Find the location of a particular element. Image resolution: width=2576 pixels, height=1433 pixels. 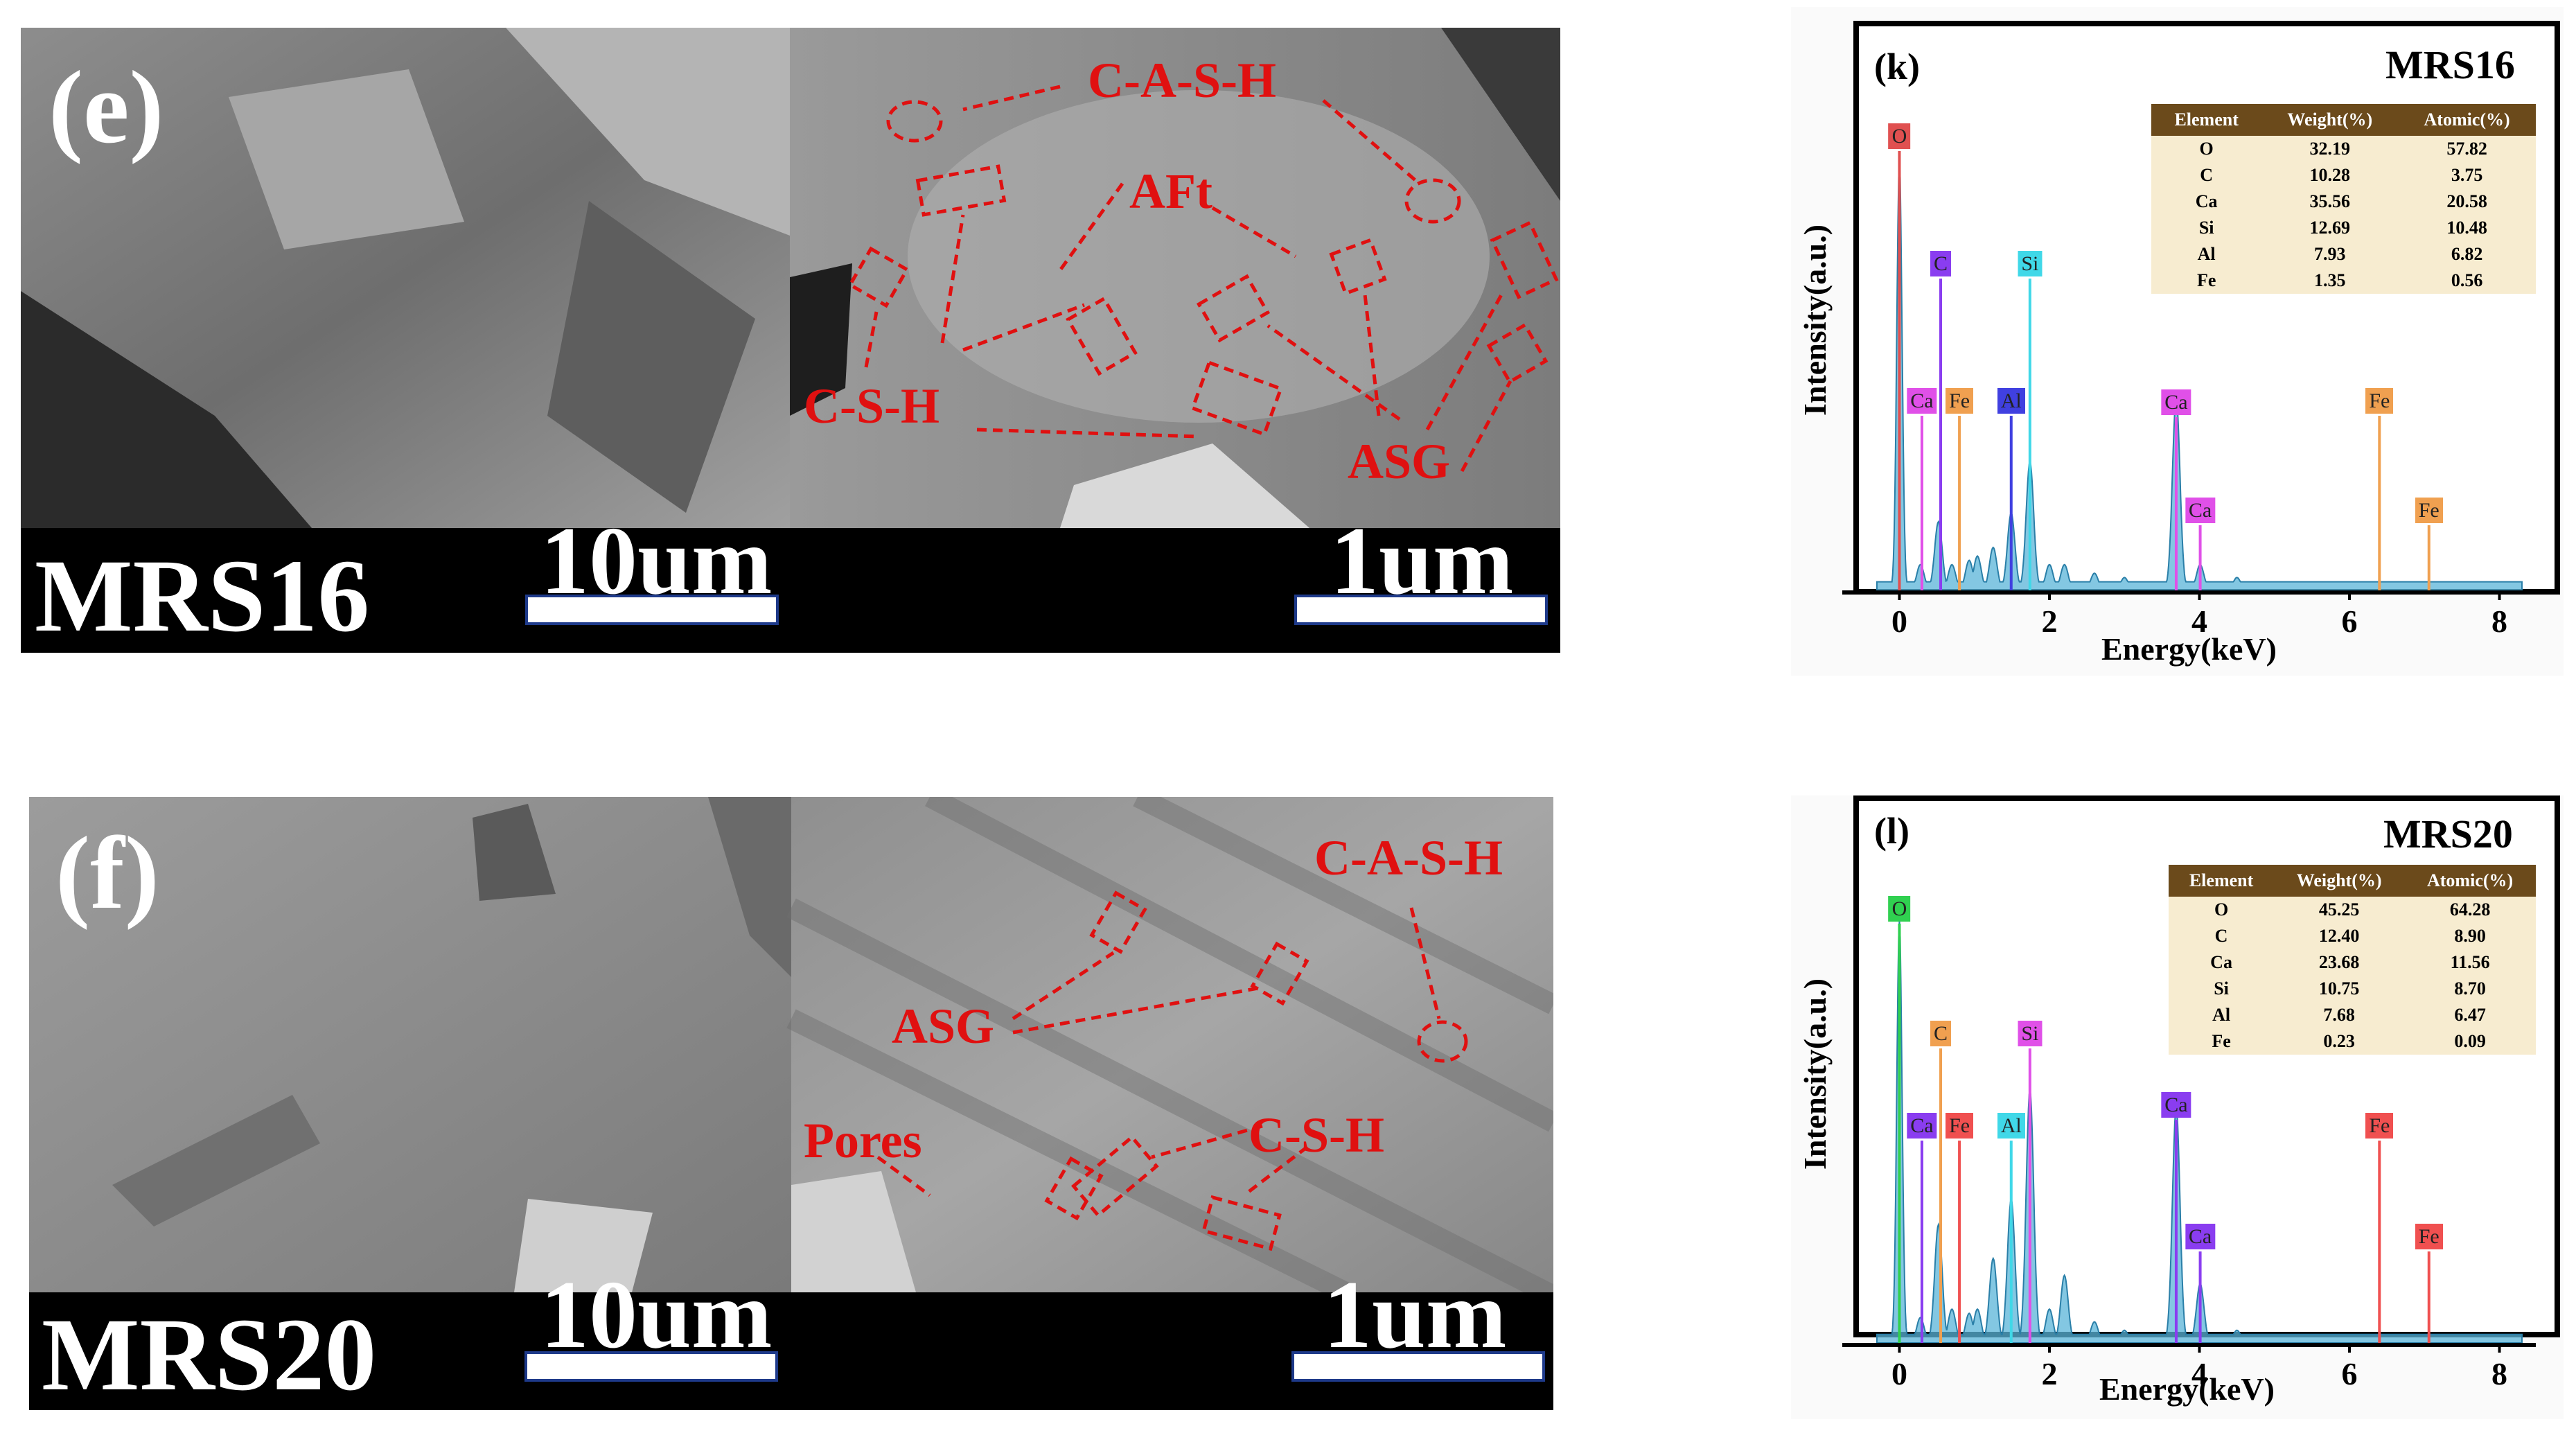

table-cell: 10.28 is located at coordinates (2330, 175).